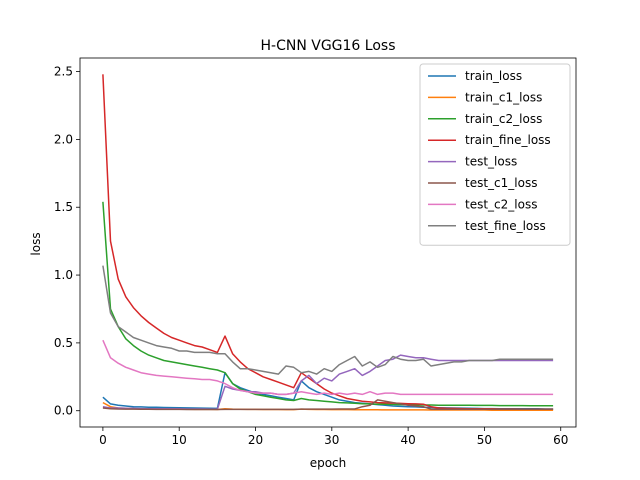 The width and height of the screenshot is (640, 480). I want to click on chart-title: H-CNN VGG16 Loss, so click(328, 46).